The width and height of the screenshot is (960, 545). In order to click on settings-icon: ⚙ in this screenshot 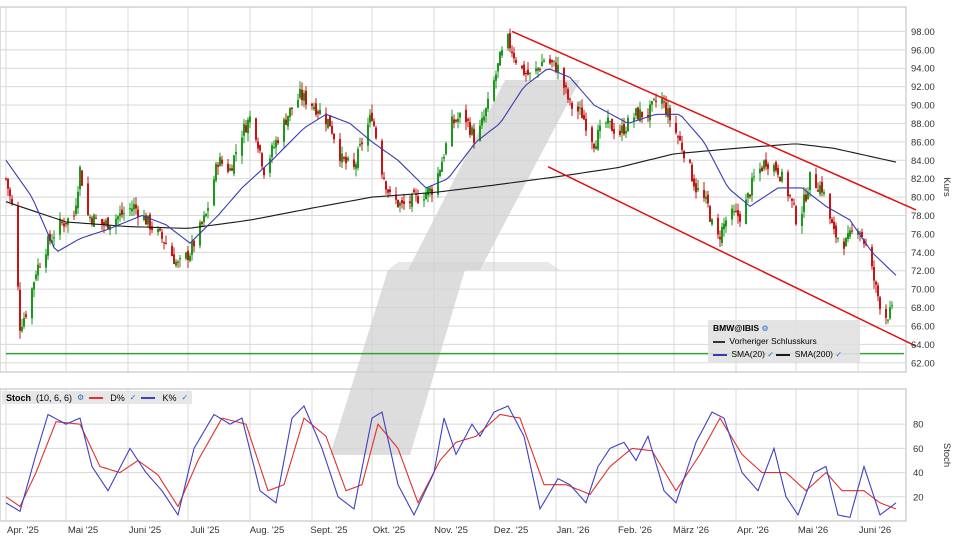, I will do `click(765, 328)`.